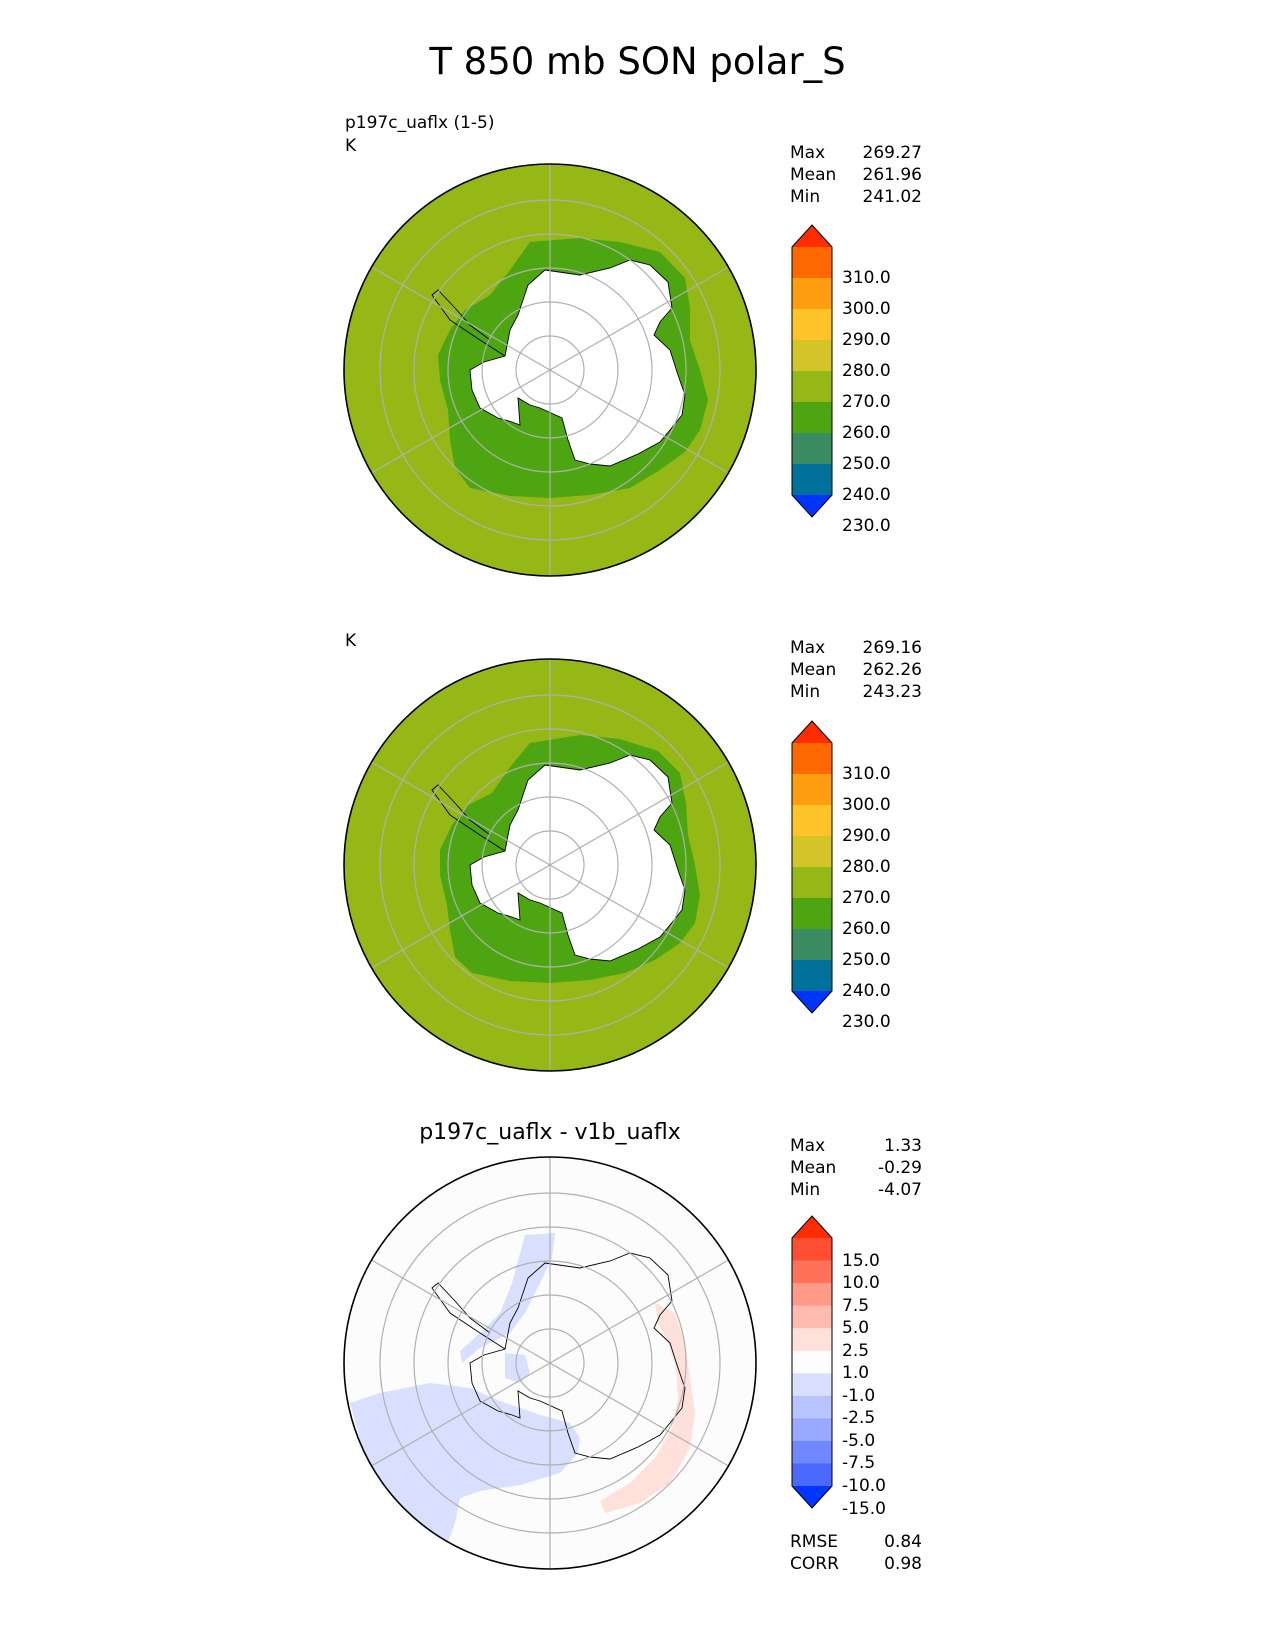 This screenshot has height=1650, width=1275. Describe the element at coordinates (892, 692) in the screenshot. I see `panel-2-stat-min-value: 243.23` at that location.